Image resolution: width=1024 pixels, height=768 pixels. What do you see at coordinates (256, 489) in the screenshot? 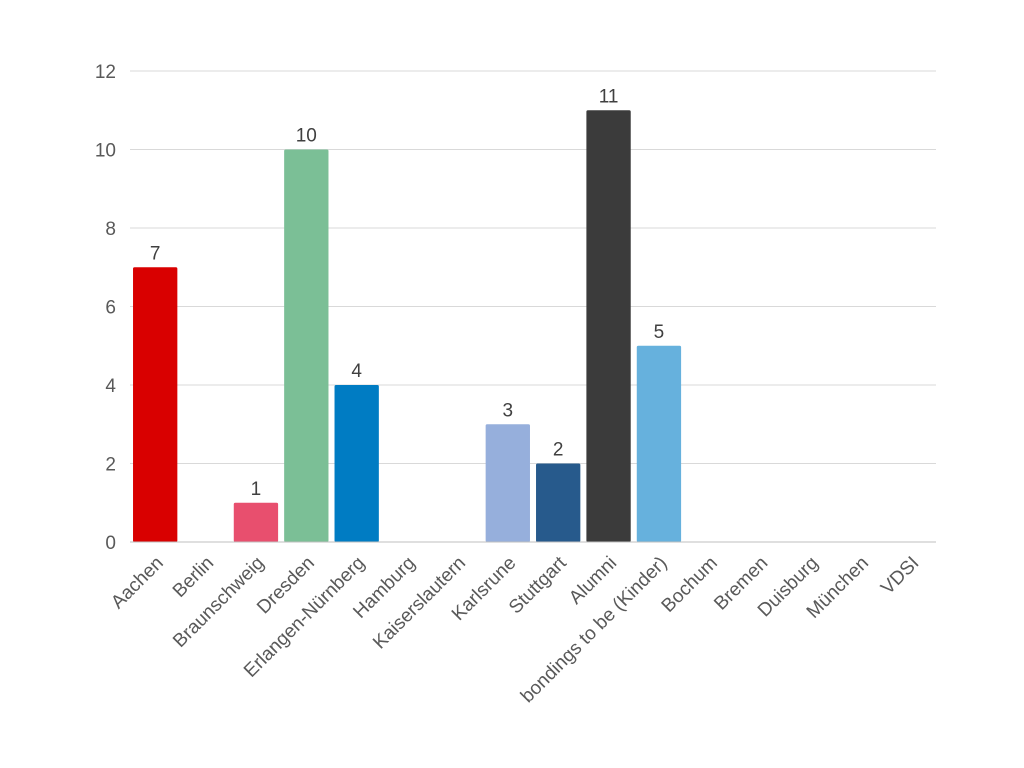
I see `data-label: 1` at bounding box center [256, 489].